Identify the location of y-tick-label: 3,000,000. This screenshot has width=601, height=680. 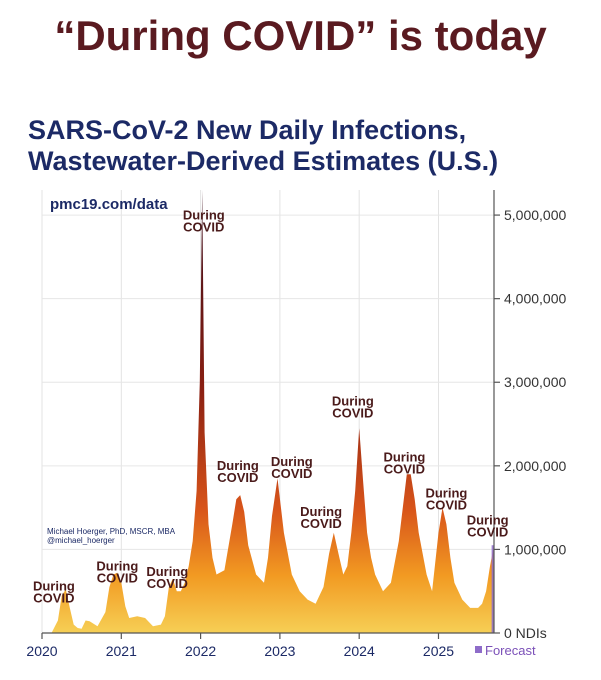
(535, 382).